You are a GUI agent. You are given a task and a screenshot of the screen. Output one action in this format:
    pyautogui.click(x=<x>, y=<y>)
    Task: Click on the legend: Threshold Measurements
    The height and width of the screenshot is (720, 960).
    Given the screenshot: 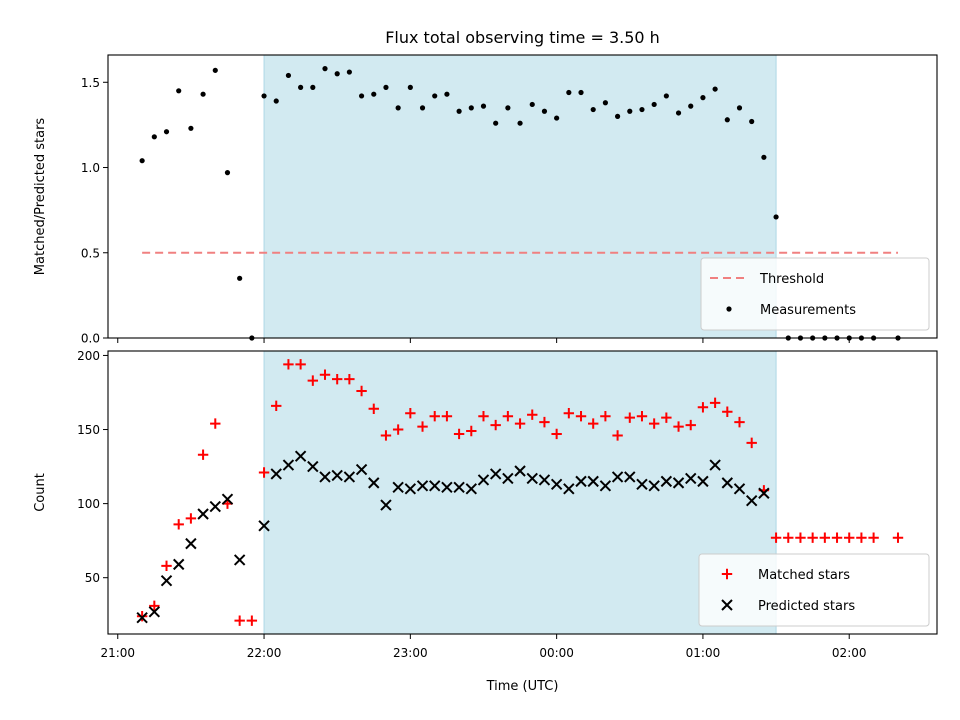 What is the action you would take?
    pyautogui.click(x=815, y=294)
    